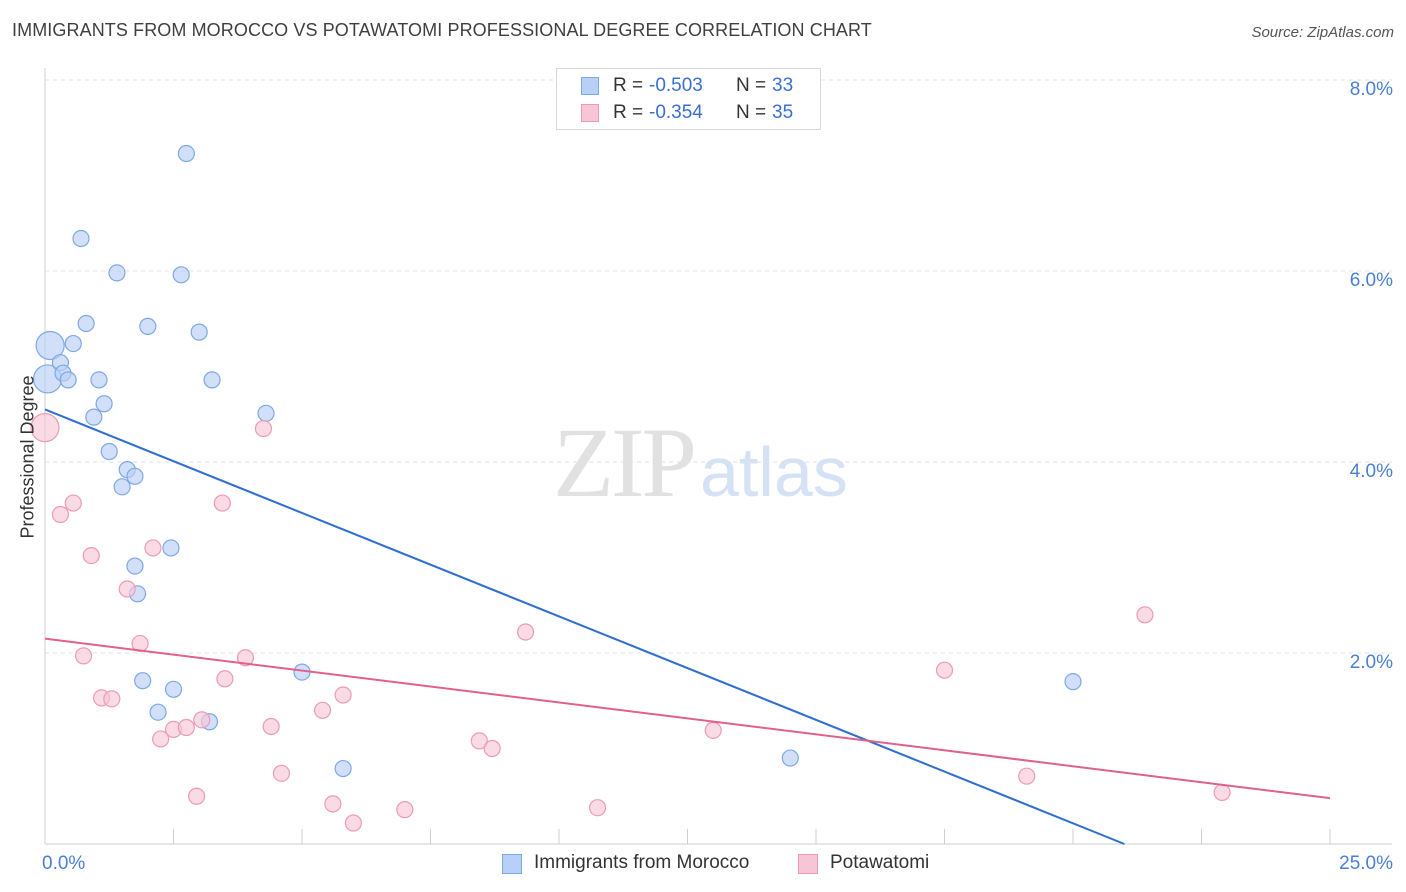 The width and height of the screenshot is (1406, 892). Describe the element at coordinates (1371, 89) in the screenshot. I see `y-tick-label: 8.0%` at that location.